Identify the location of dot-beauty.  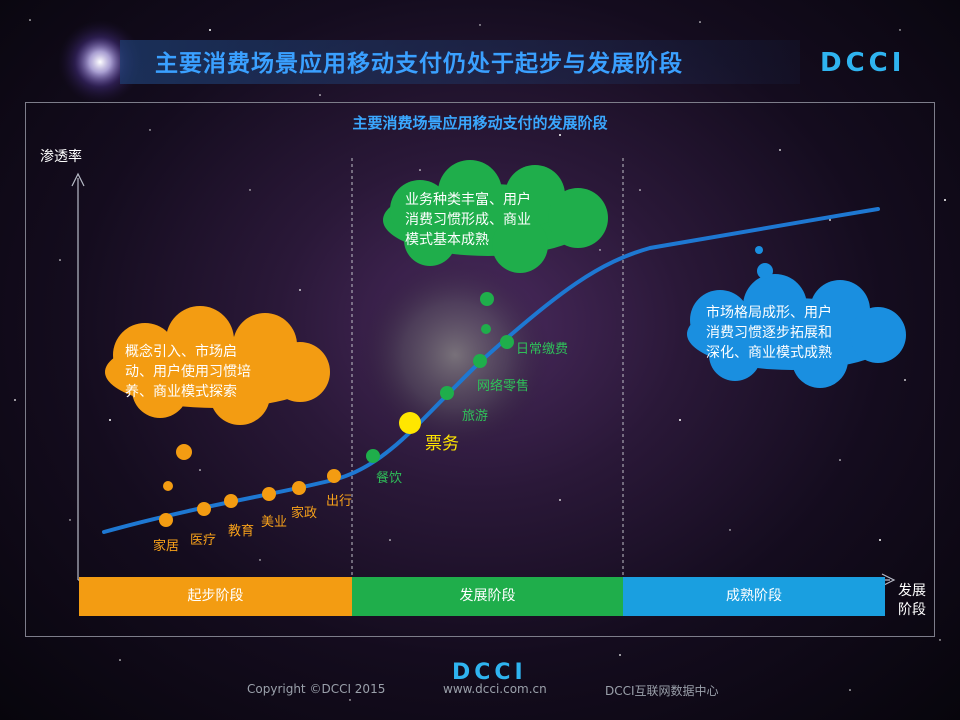
(269, 494).